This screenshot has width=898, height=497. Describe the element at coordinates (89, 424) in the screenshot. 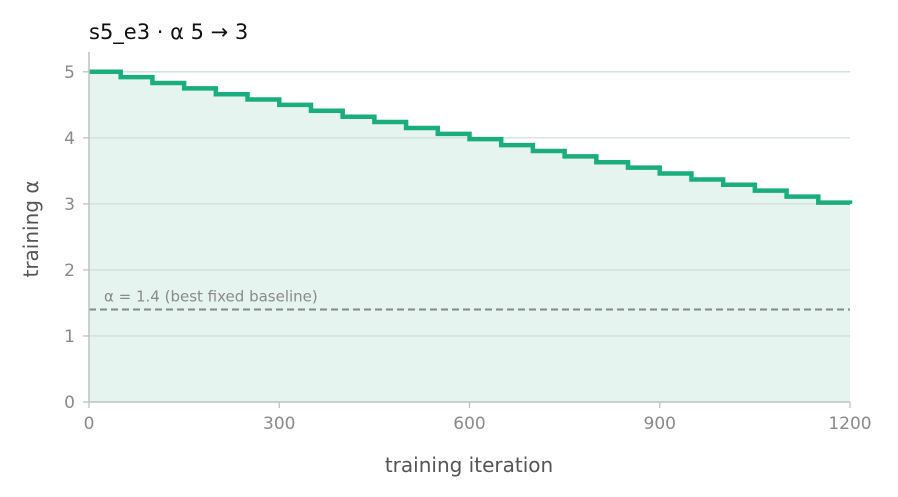

I see `x-tick-label: 0` at that location.